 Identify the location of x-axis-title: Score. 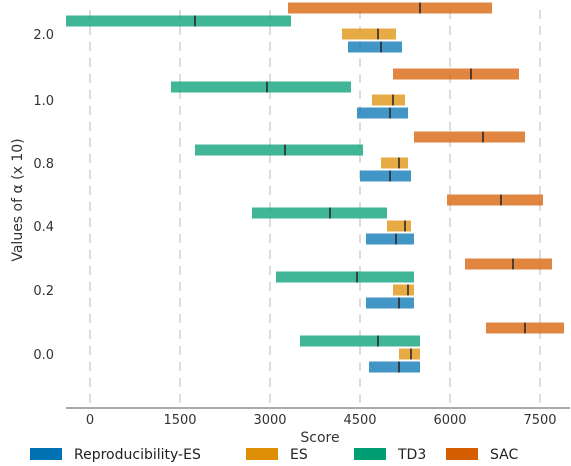
(319, 438).